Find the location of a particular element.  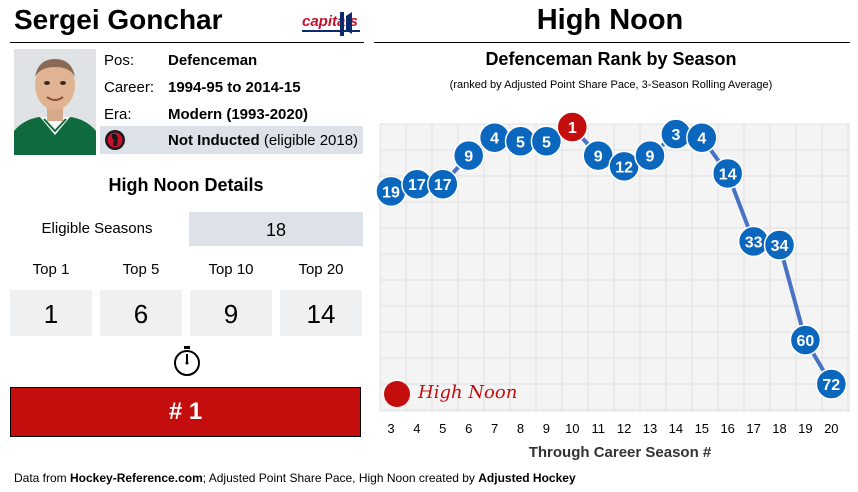

hof-status-row is located at coordinates (231, 140).